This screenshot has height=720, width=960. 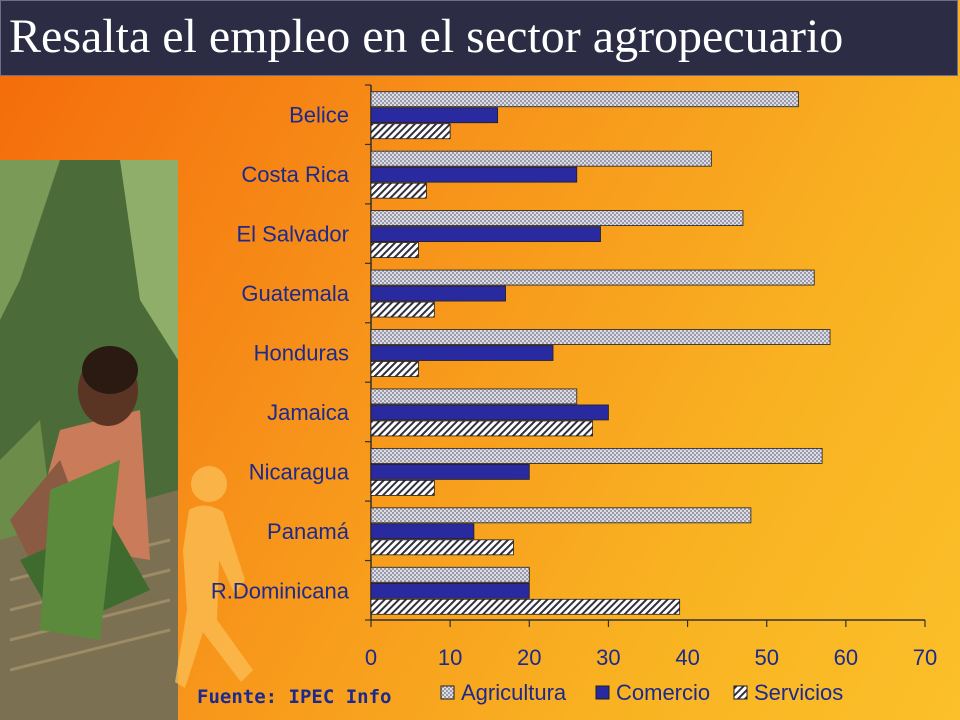 I want to click on y-axis-label: R.Dominicana, so click(x=280, y=590).